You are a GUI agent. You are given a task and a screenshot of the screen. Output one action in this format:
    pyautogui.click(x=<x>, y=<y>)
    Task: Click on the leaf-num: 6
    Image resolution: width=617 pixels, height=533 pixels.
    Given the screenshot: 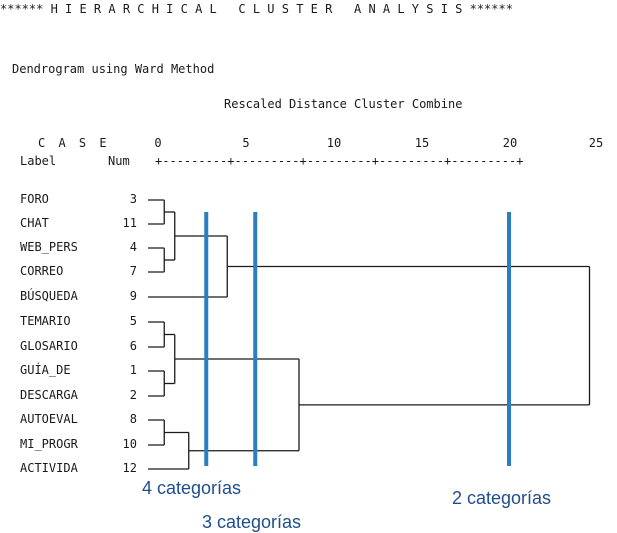 What is the action you would take?
    pyautogui.click(x=133, y=346)
    